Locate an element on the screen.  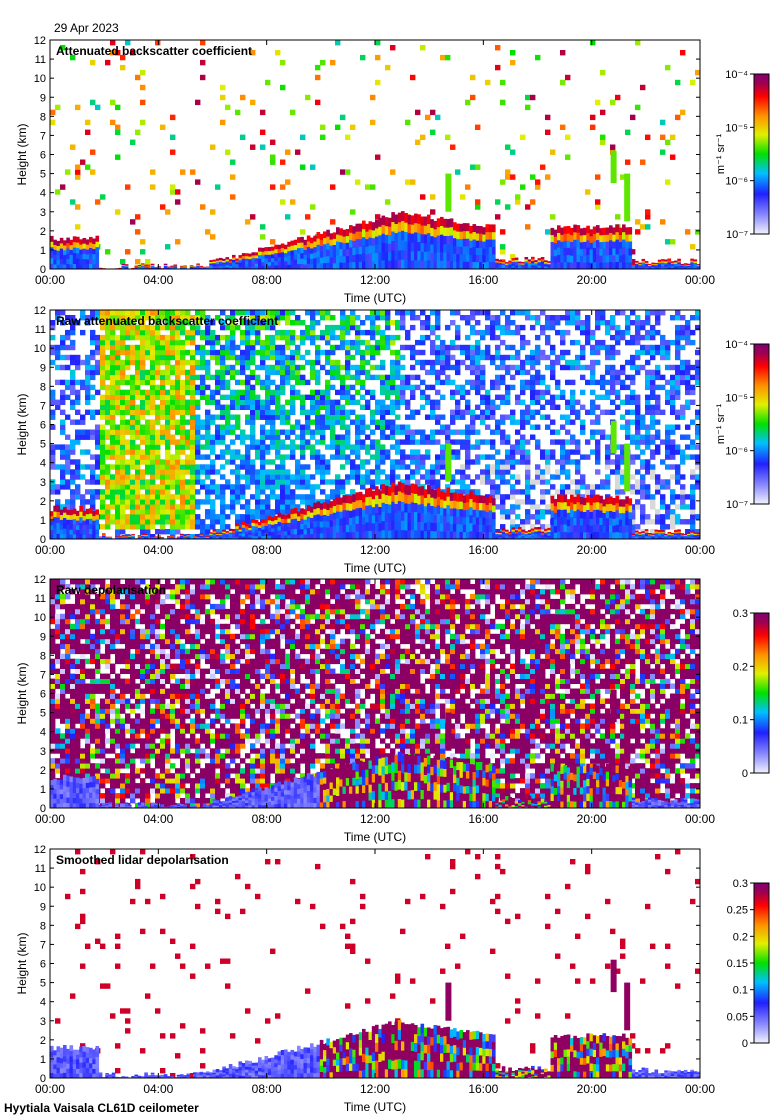
instrument-footer: Hyytiala Vaisala CL61D ceilometer is located at coordinates (101, 1108).